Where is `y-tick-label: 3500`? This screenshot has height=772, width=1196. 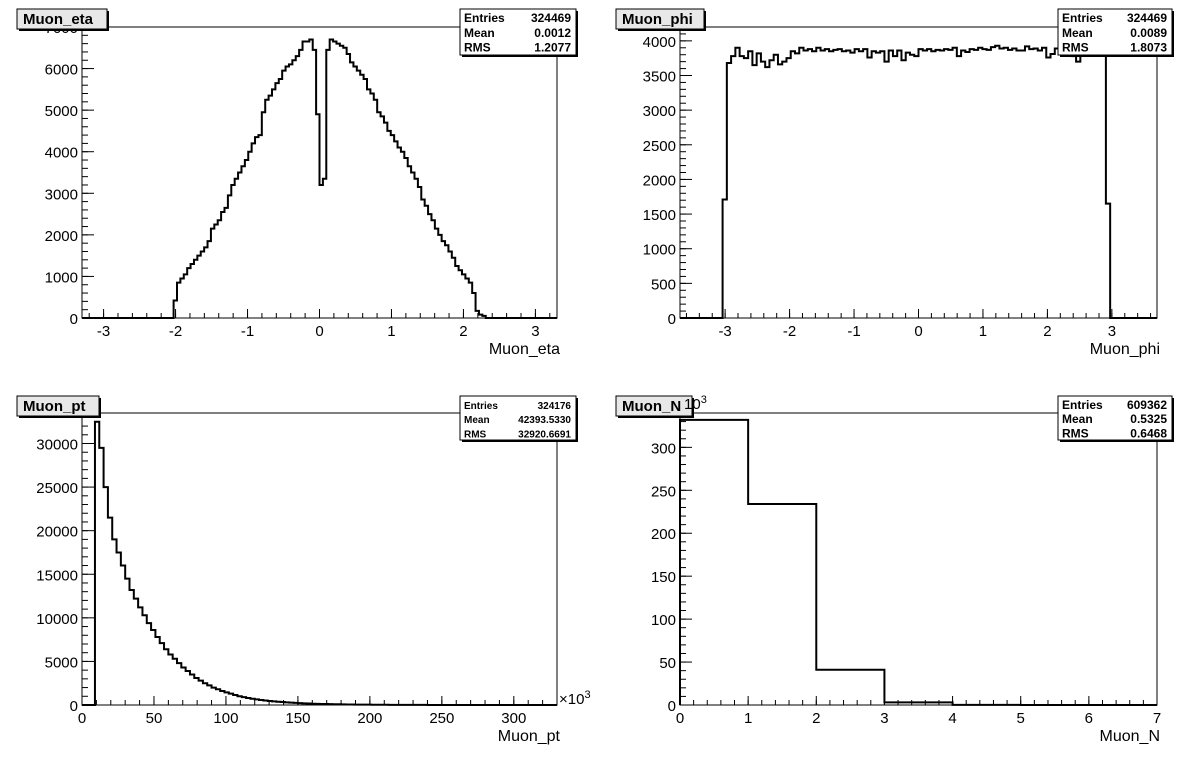
y-tick-label: 3500 is located at coordinates (659, 77).